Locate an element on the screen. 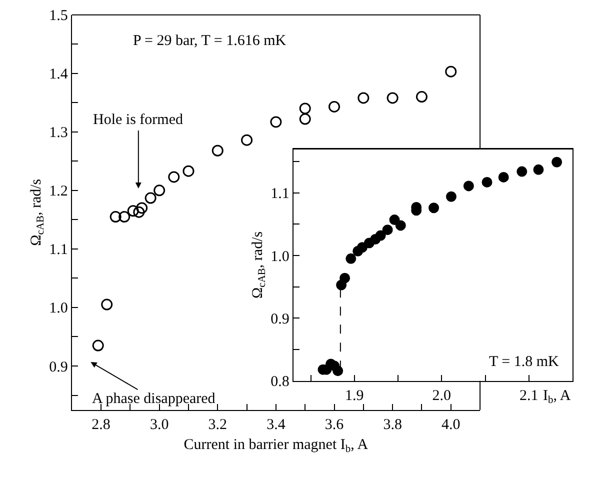 The image size is (589, 477). y-tick-label: 1.3 is located at coordinates (58, 133).